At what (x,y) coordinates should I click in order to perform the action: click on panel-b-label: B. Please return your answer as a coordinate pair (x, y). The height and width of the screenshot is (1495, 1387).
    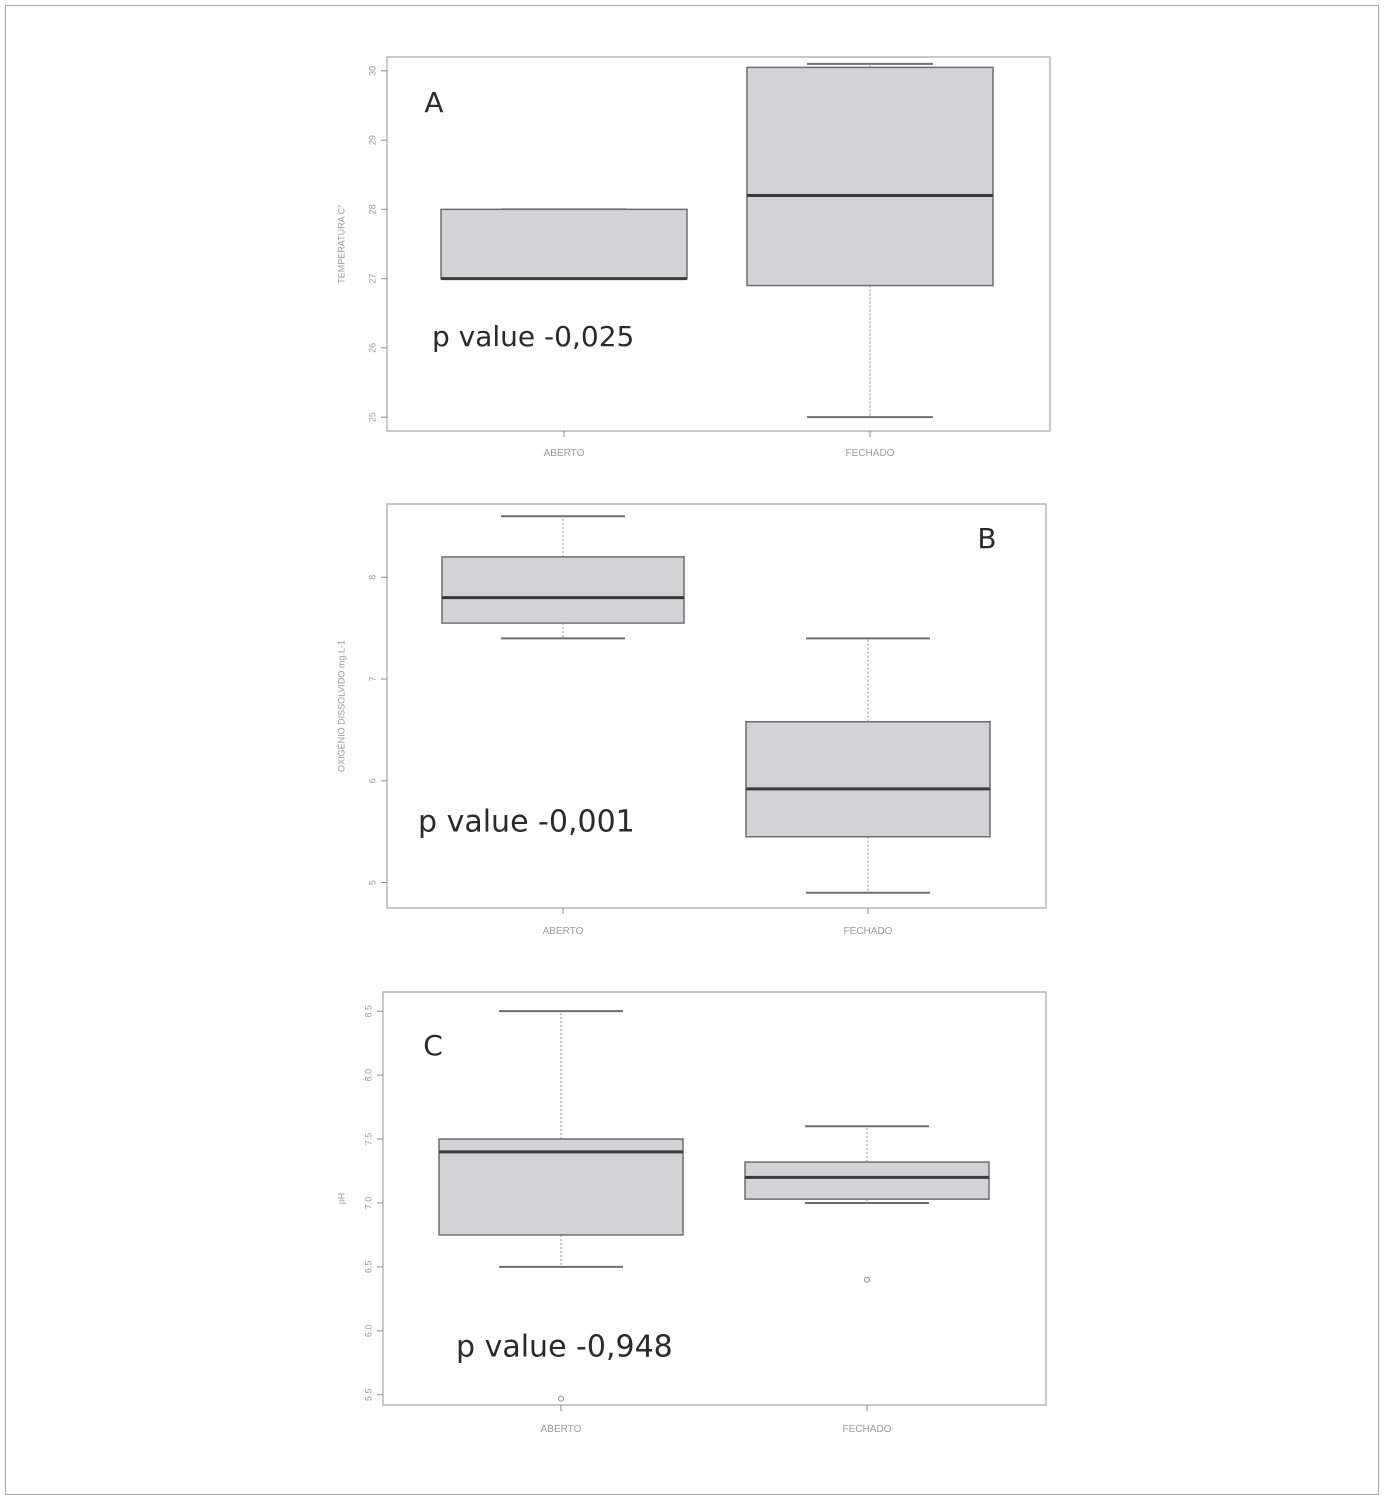
    Looking at the image, I should click on (986, 538).